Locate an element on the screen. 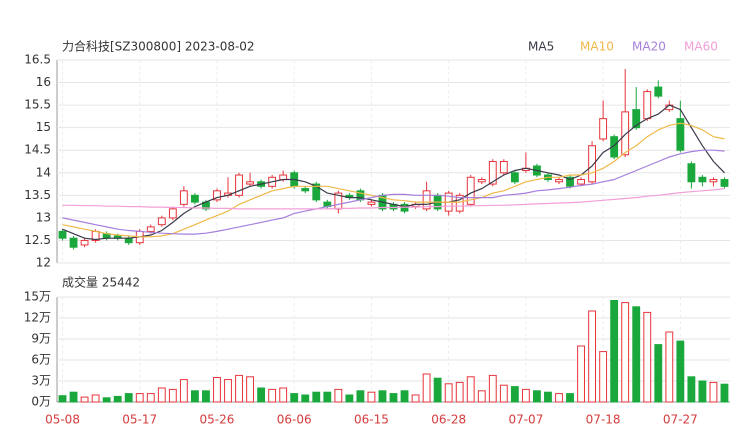 The image size is (740, 440). legend-label: MA5 is located at coordinates (541, 47).